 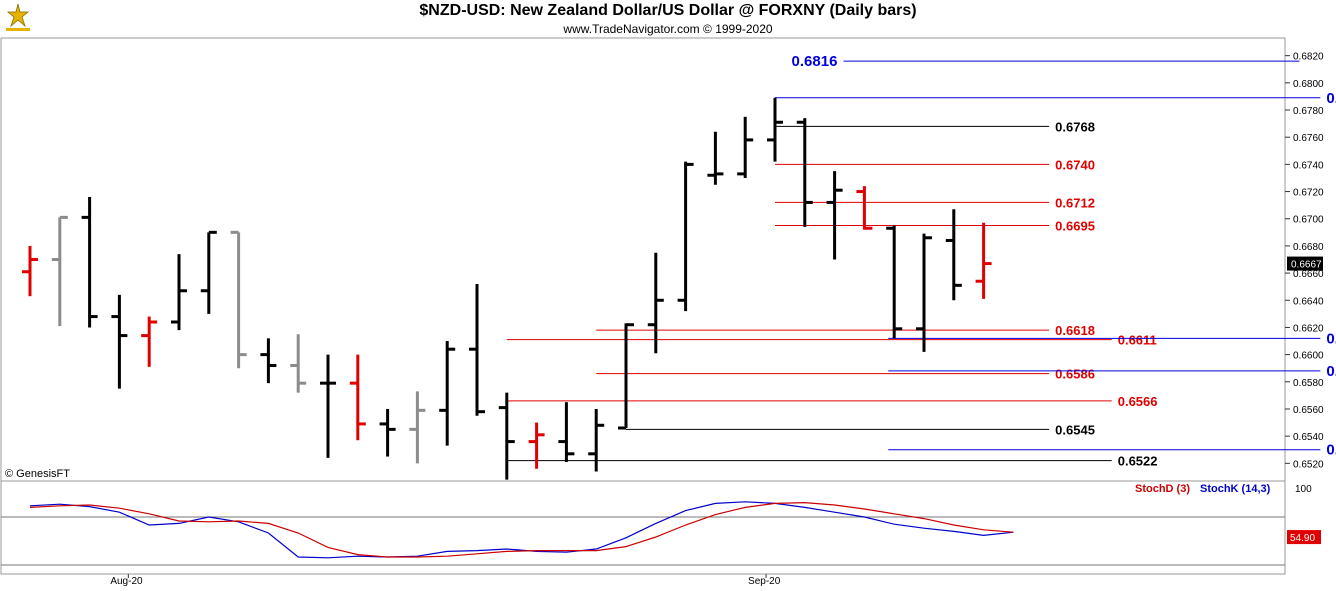 What do you see at coordinates (1308, 247) in the screenshot?
I see `price-tick-label: 0.6680` at bounding box center [1308, 247].